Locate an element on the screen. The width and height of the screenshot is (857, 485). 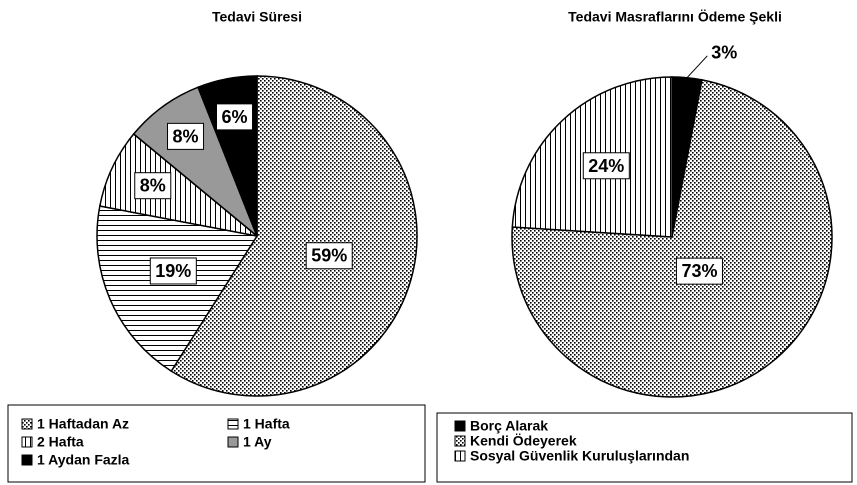
pie-slice is located at coordinates (177, 289).